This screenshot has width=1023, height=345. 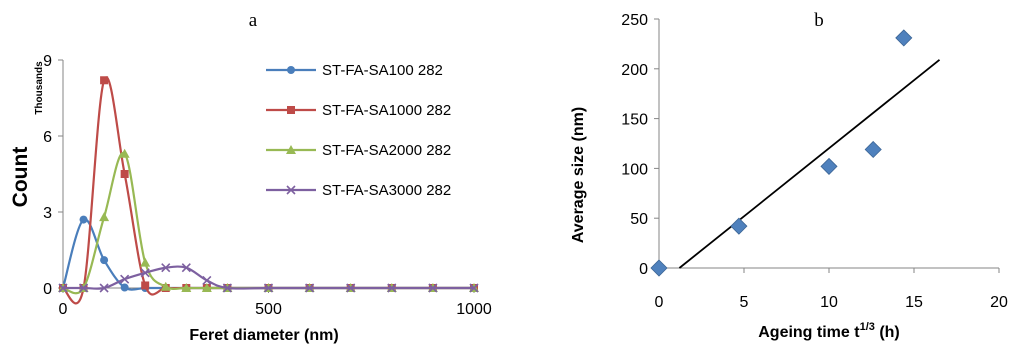 I want to click on panel-a-y-tick-label: 3, so click(x=47, y=213).